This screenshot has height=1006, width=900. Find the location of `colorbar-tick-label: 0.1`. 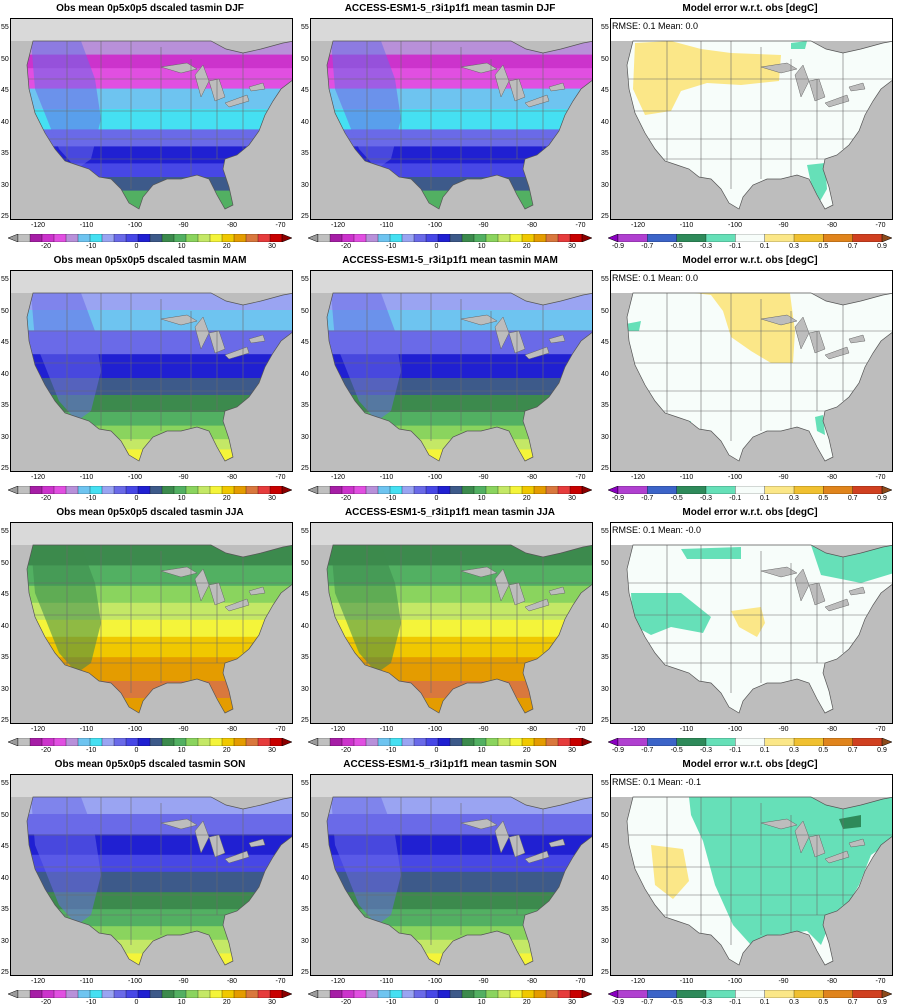

colorbar-tick-label: 0.1 is located at coordinates (764, 246).